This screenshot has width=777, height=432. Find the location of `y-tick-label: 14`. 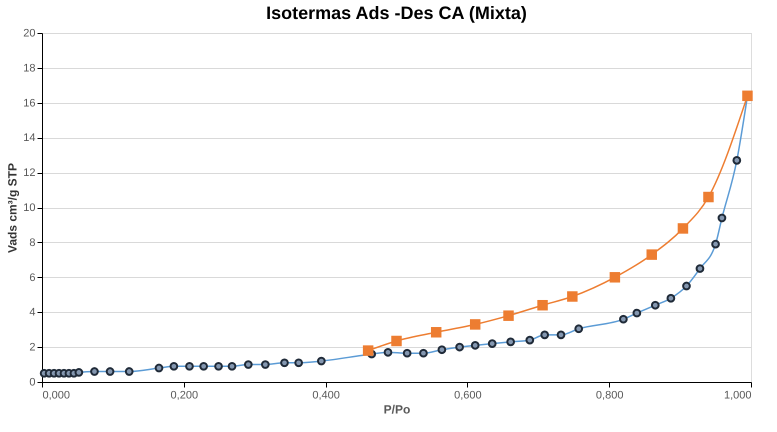

y-tick-label: 14 is located at coordinates (29, 138).